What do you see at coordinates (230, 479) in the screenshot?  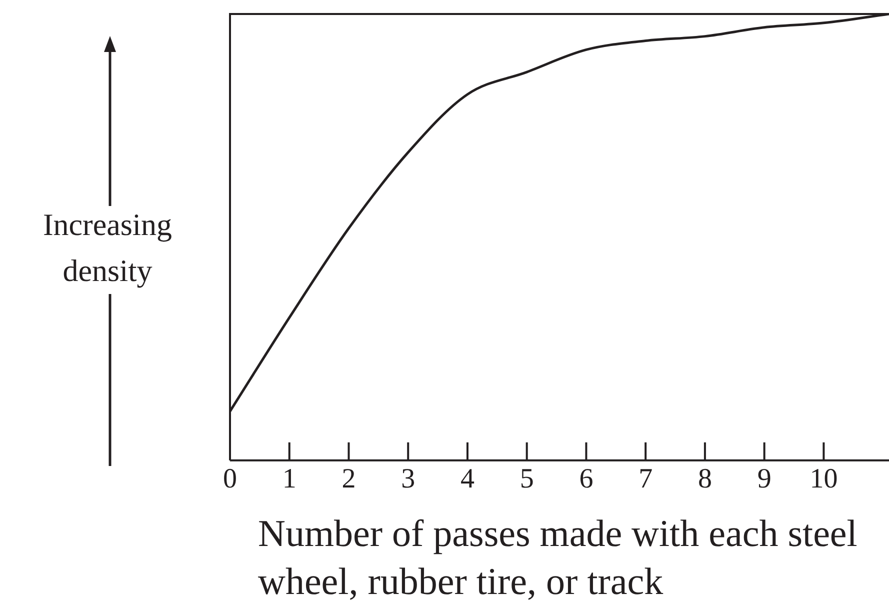 I see `x-tick-label: 0` at bounding box center [230, 479].